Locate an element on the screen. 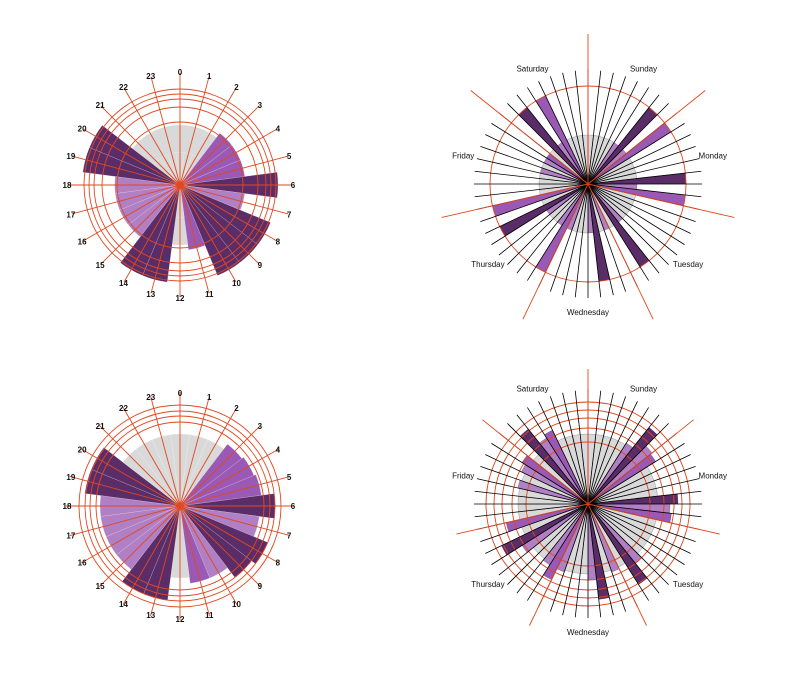  hour-label-9: 9 is located at coordinates (260, 265).